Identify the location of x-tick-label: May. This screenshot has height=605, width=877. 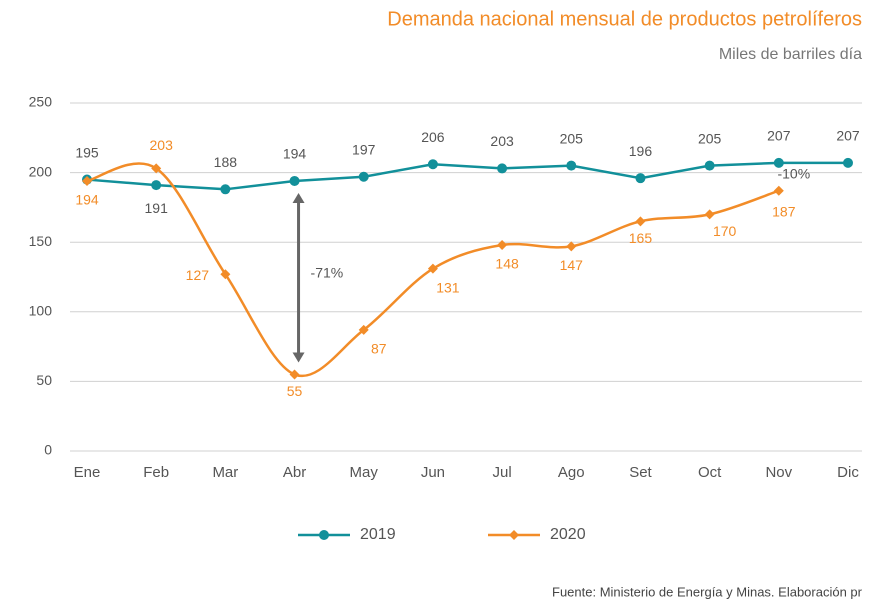
(364, 472).